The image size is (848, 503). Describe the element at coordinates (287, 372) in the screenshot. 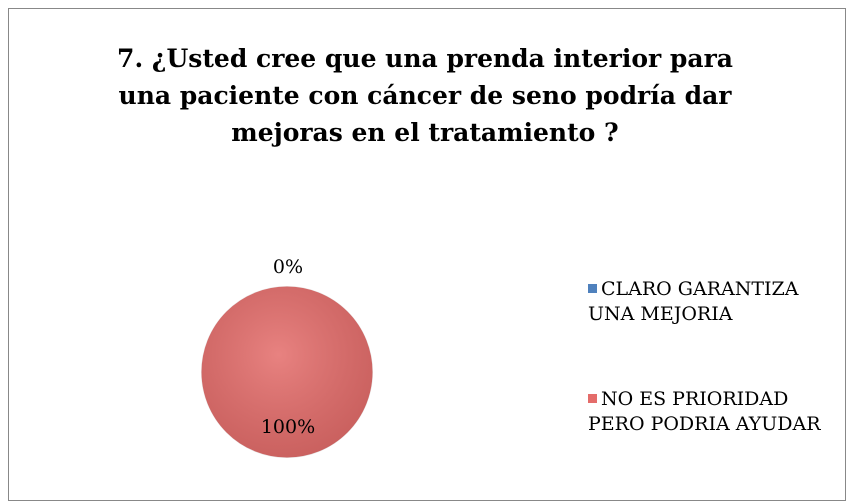

I see `pie-shade` at that location.